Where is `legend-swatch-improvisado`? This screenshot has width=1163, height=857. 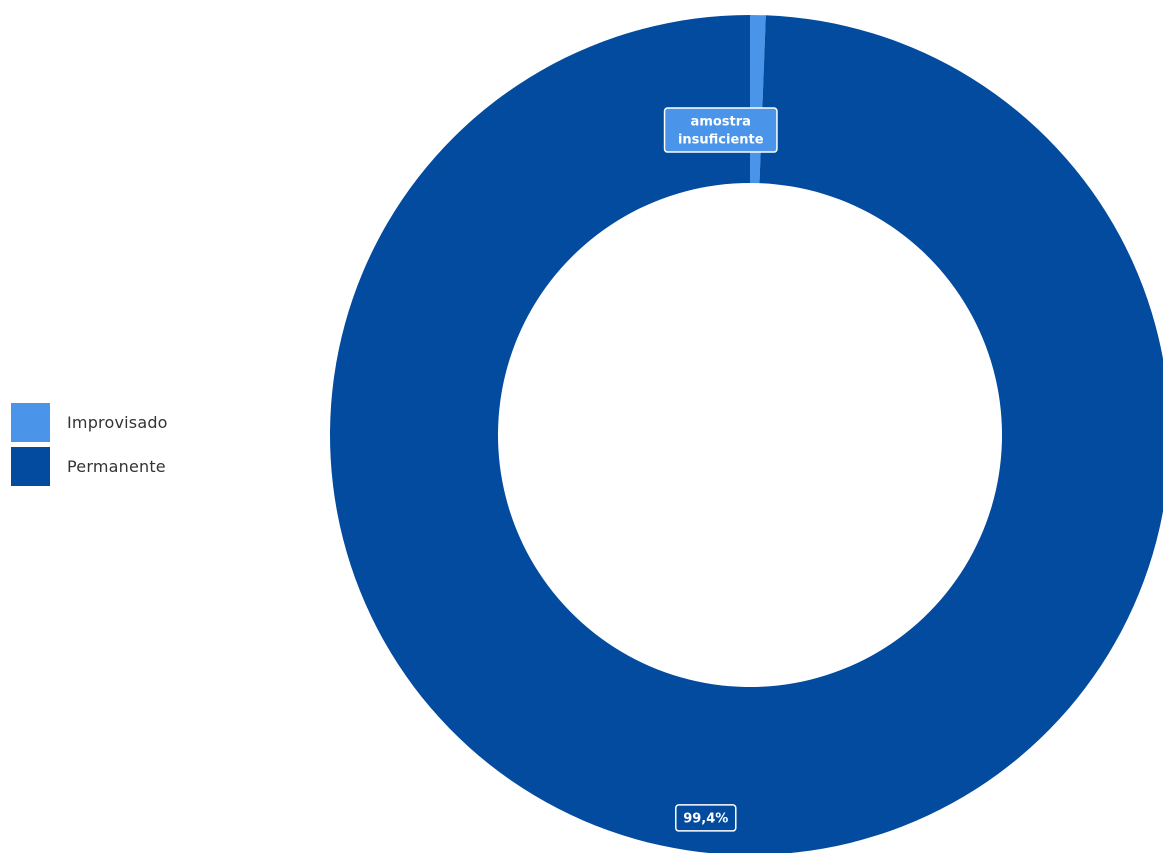 legend-swatch-improvisado is located at coordinates (30, 422).